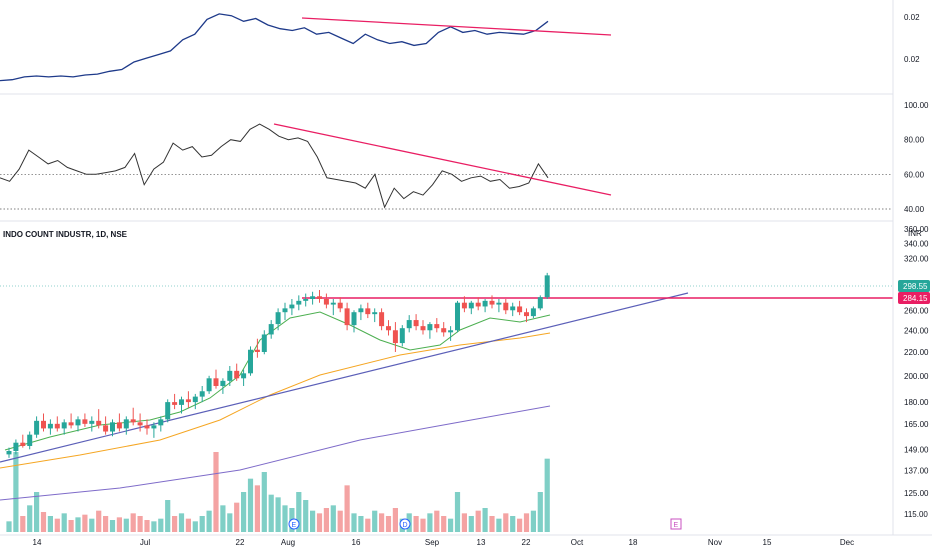 The height and width of the screenshot is (550, 932). Describe the element at coordinates (577, 542) in the screenshot. I see `date-label: Oct` at that location.